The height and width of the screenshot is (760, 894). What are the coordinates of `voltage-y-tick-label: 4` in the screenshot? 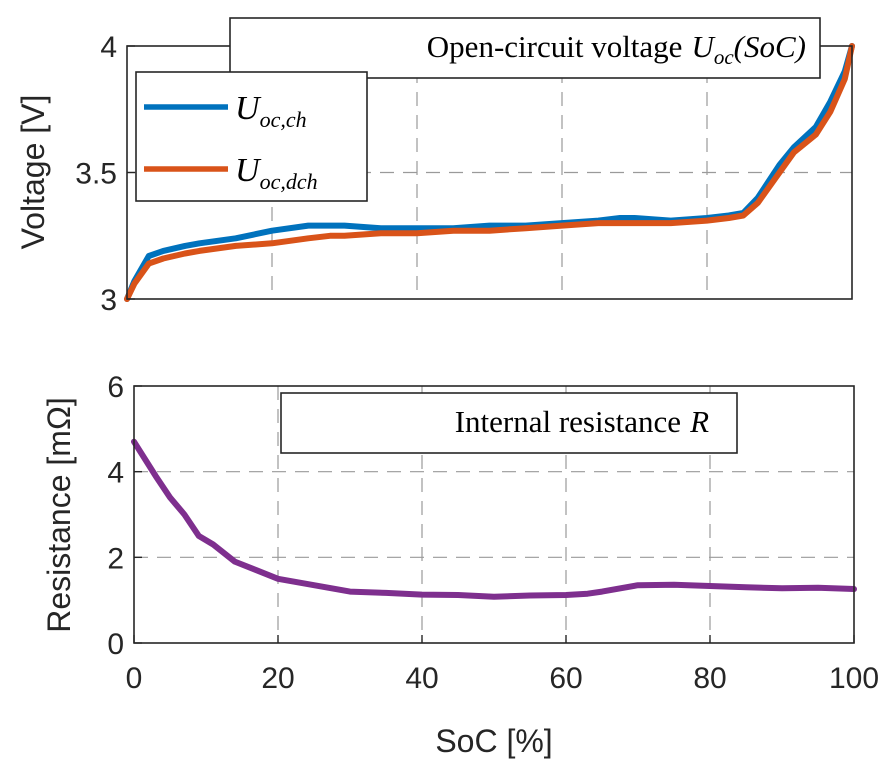 It's located at (108, 47).